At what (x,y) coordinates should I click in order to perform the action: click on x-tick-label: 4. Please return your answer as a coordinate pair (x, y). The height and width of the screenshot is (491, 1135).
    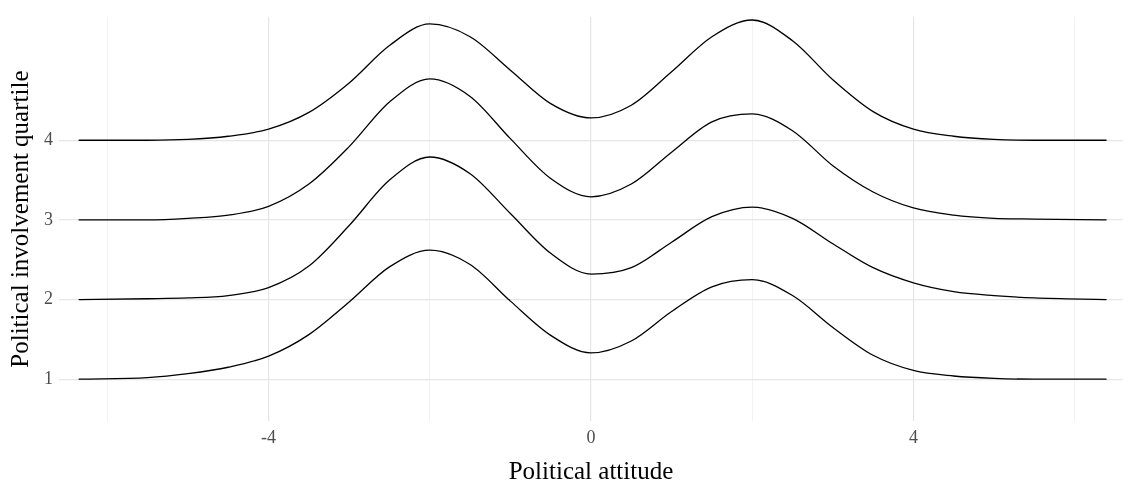
    Looking at the image, I should click on (913, 436).